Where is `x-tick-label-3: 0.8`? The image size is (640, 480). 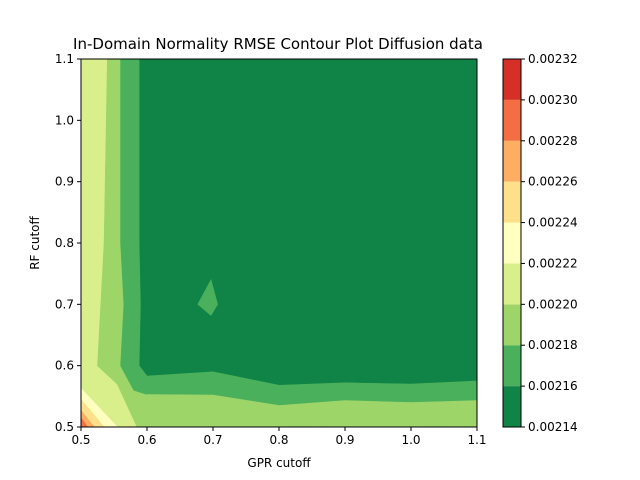 x-tick-label-3: 0.8 is located at coordinates (278, 440).